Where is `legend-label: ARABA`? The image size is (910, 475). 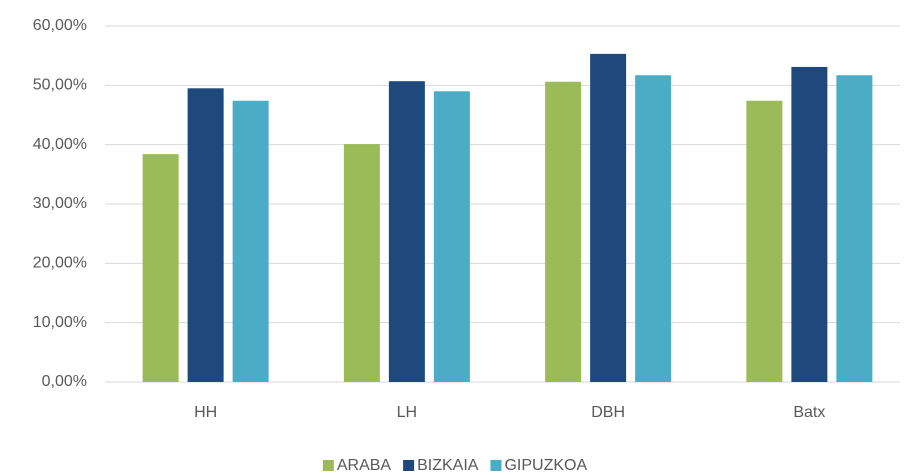 legend-label: ARABA is located at coordinates (364, 465).